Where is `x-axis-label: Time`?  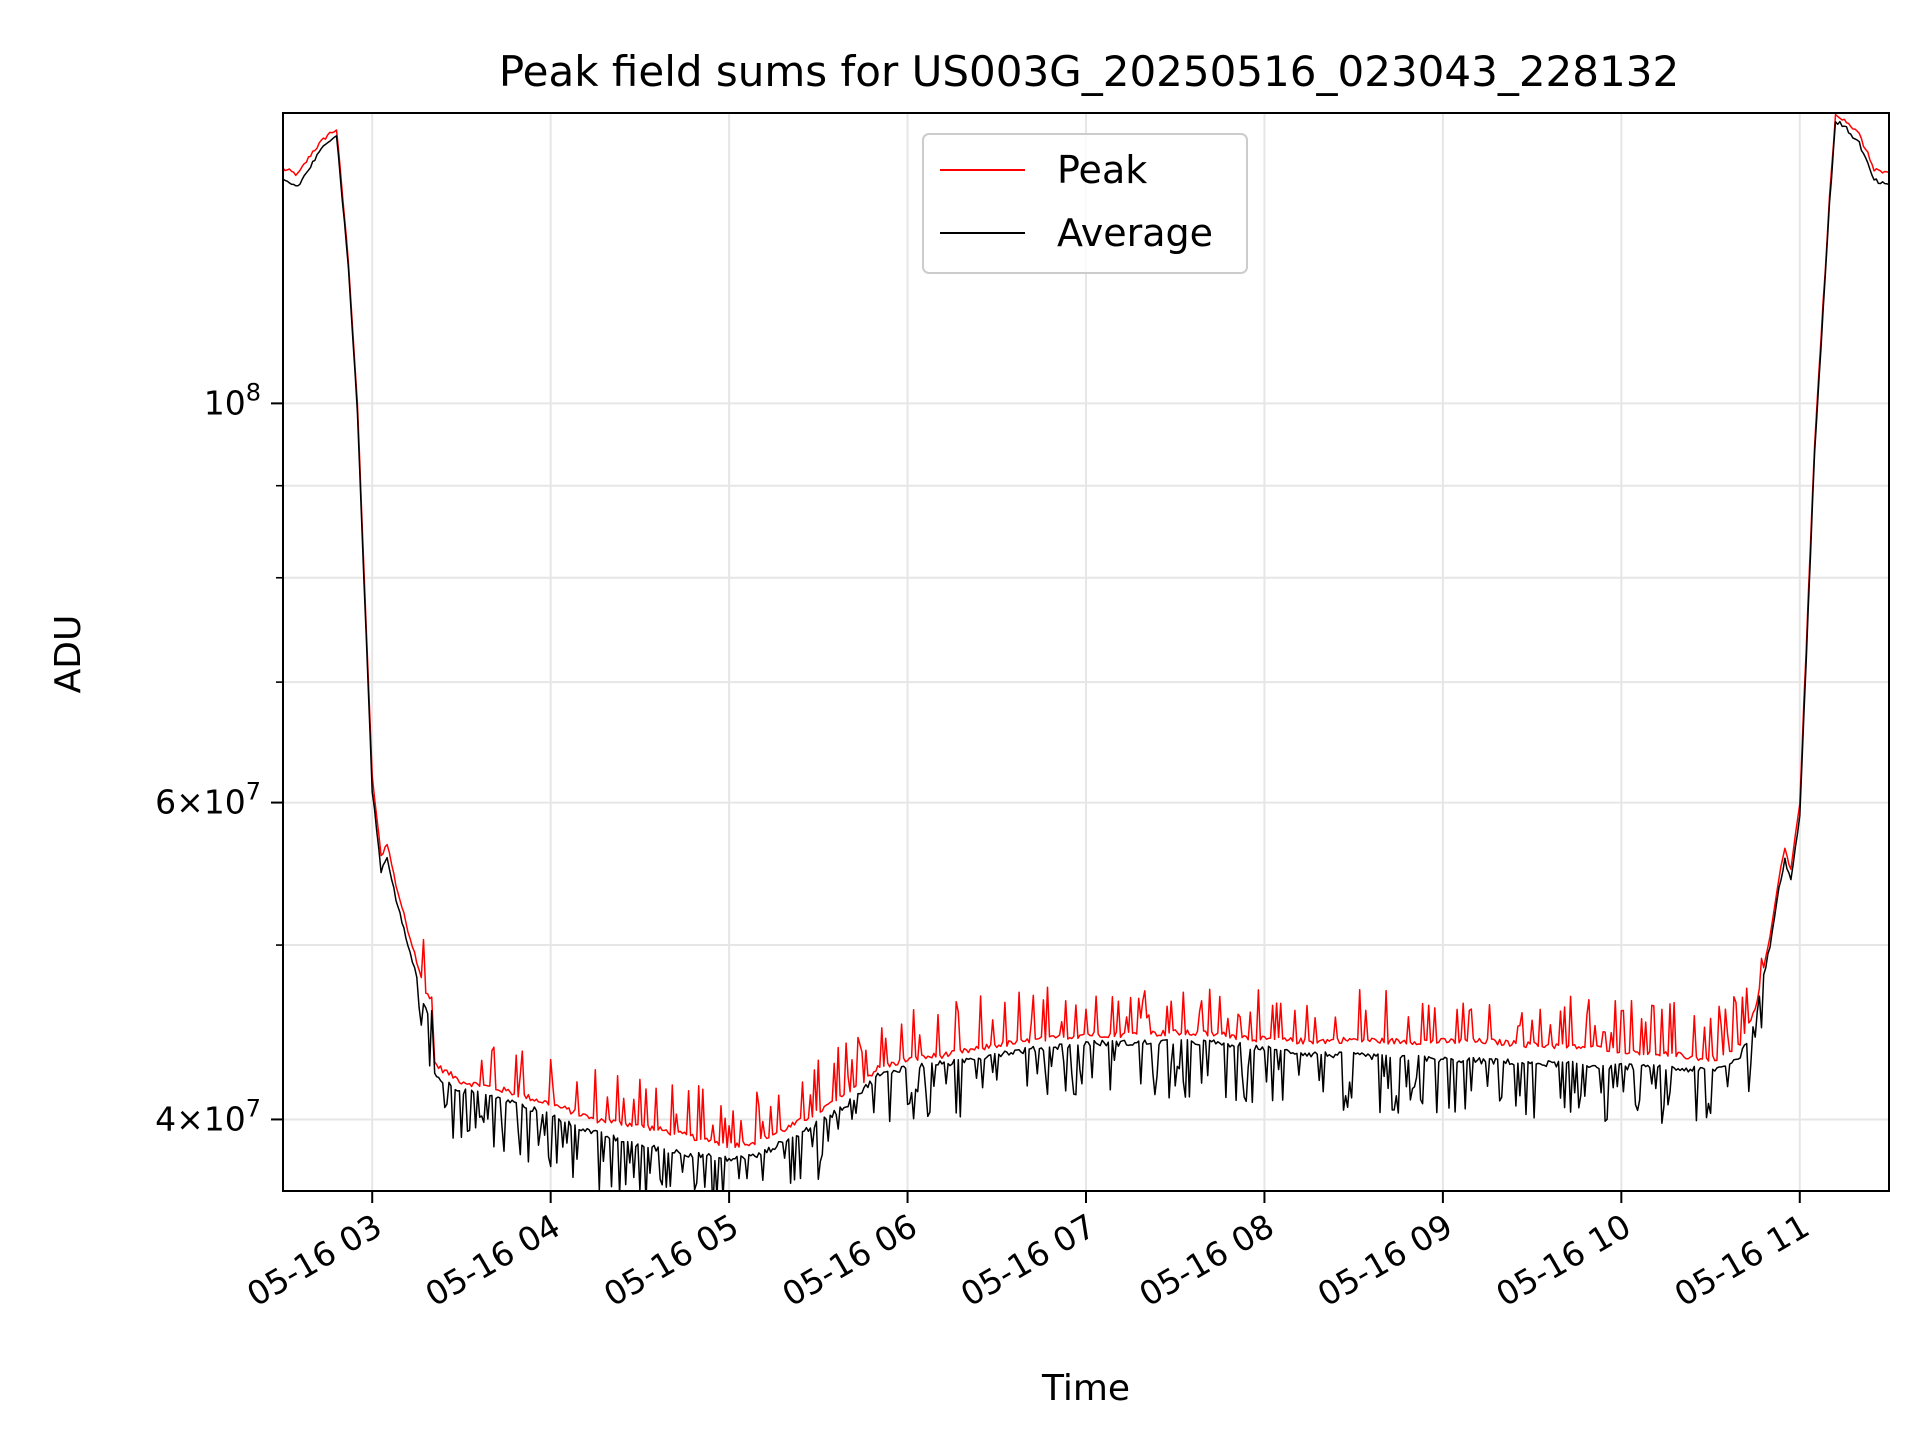 x-axis-label: Time is located at coordinates (1085, 1388).